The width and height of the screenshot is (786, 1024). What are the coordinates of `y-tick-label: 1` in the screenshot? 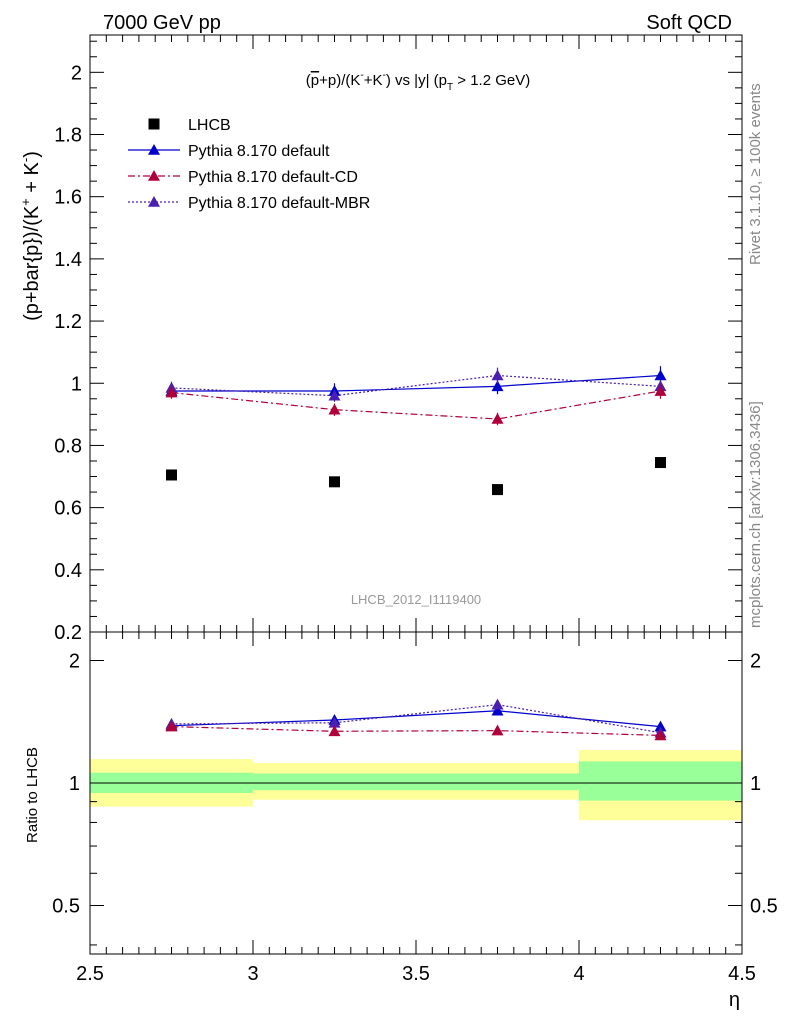 It's located at (76, 384).